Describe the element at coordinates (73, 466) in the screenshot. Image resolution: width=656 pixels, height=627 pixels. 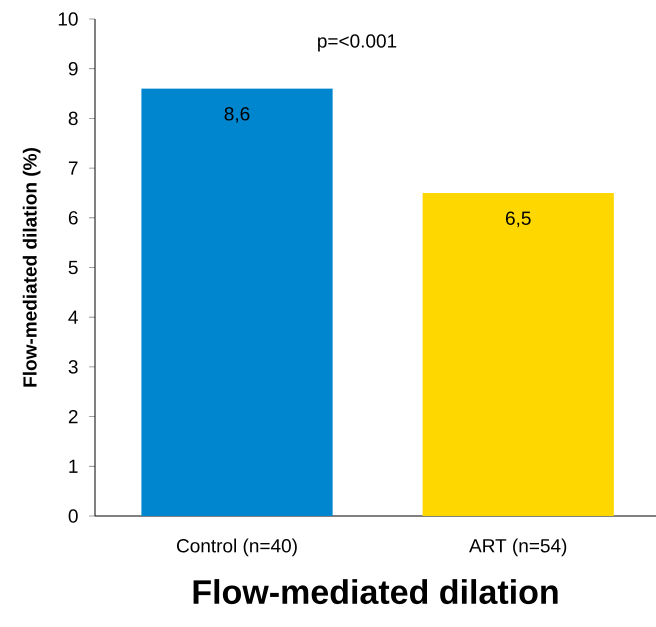
I see `y-tick-label: 1` at that location.